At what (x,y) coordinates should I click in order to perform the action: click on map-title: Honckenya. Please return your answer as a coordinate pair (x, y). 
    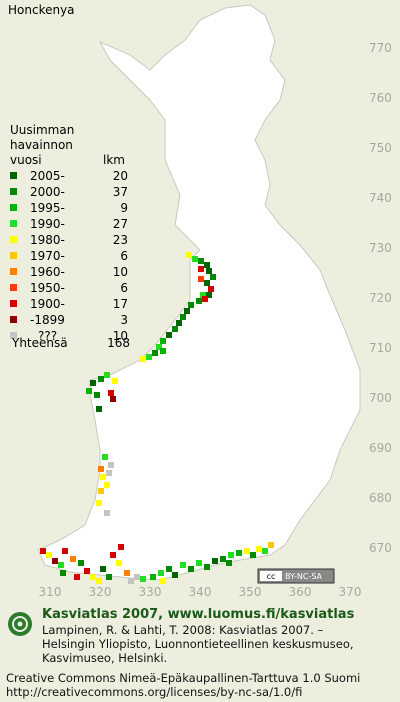
    Looking at the image, I should click on (41, 10).